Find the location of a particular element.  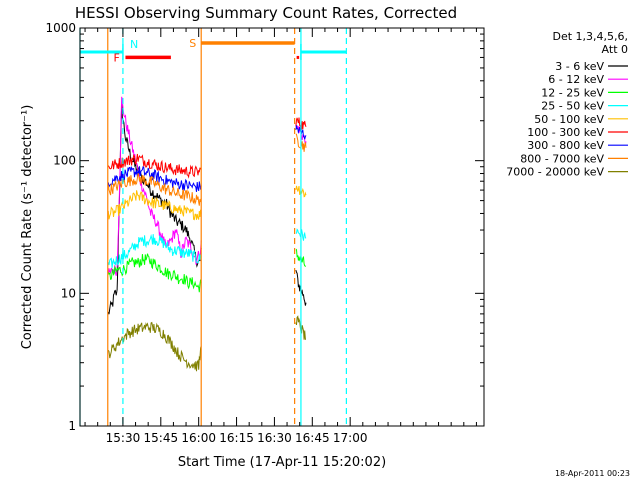

legend-label-100-300-kev: 100 - 300 keV is located at coordinates (565, 132).